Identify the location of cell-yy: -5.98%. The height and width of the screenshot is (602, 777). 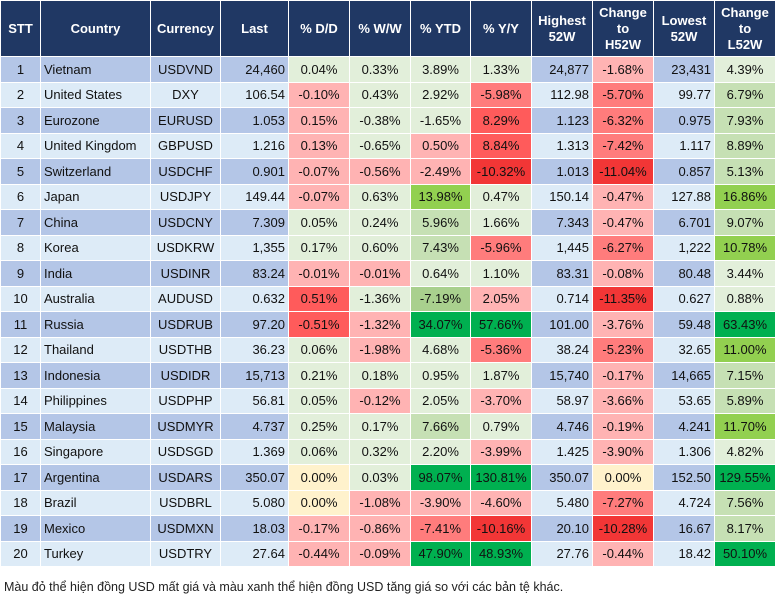
(501, 94).